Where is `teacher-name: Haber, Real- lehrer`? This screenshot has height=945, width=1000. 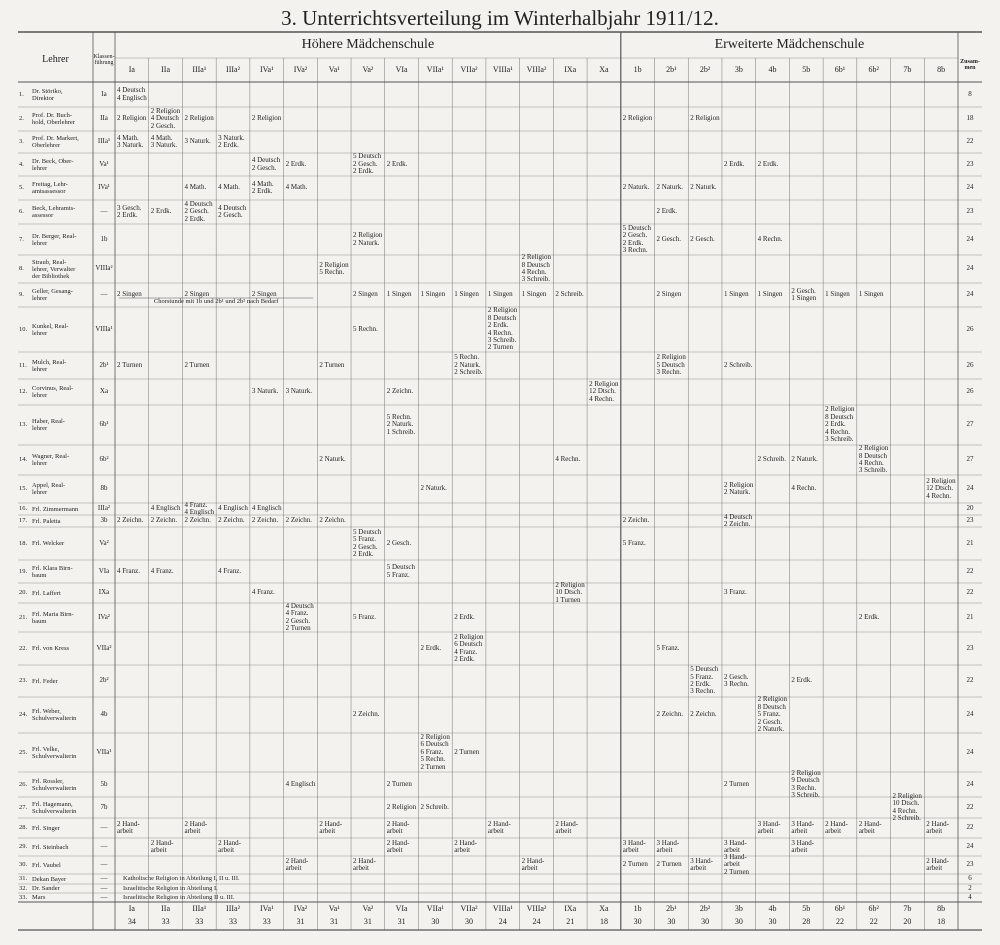 teacher-name: Haber, Real- lehrer is located at coordinates (48, 425).